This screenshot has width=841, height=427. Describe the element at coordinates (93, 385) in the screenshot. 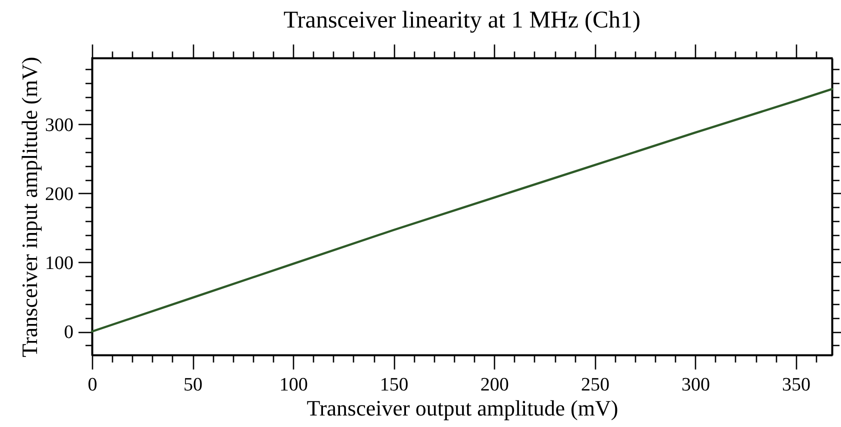

I see `x-tick-label: 0` at that location.